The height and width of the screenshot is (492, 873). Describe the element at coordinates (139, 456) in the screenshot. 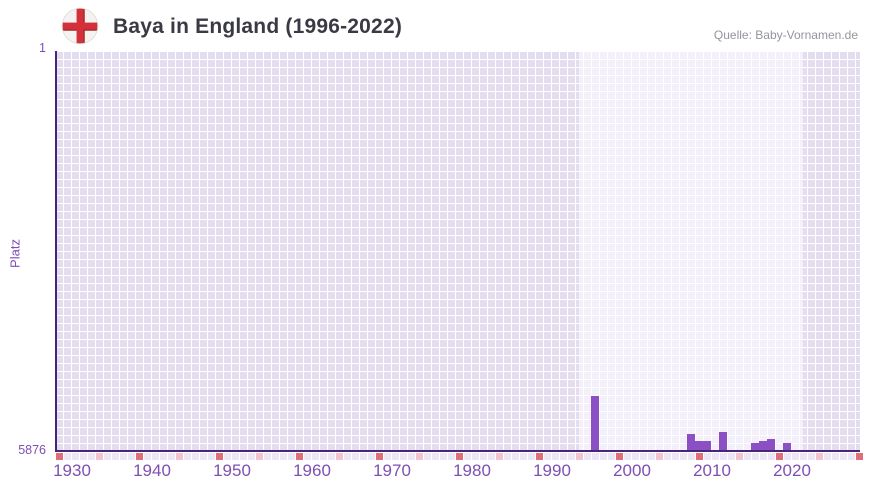

I see `x-tick-major-1940` at that location.